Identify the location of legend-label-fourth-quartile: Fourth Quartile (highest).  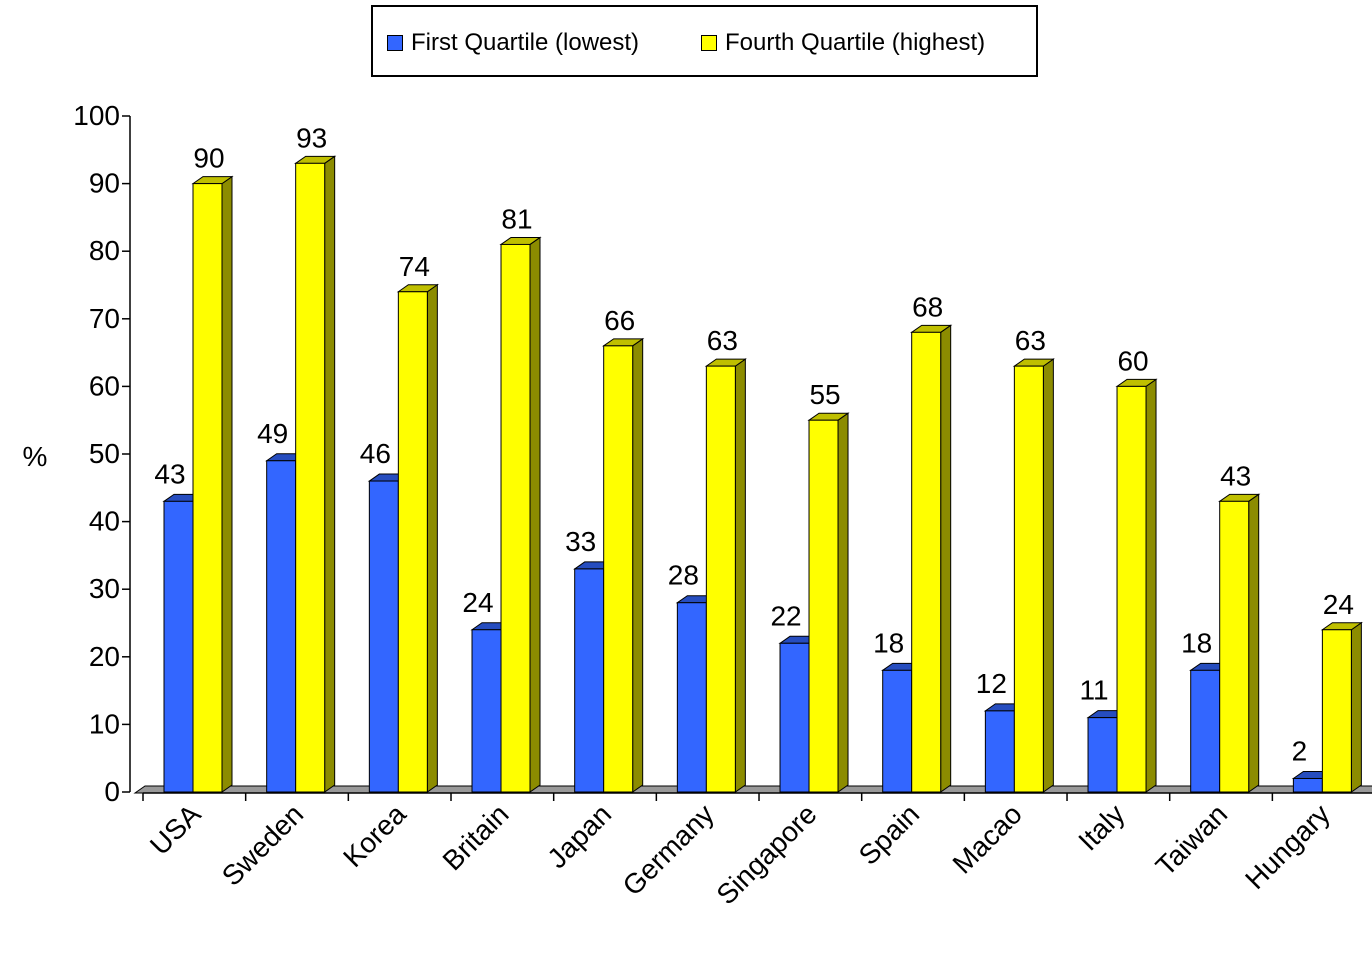
(855, 42).